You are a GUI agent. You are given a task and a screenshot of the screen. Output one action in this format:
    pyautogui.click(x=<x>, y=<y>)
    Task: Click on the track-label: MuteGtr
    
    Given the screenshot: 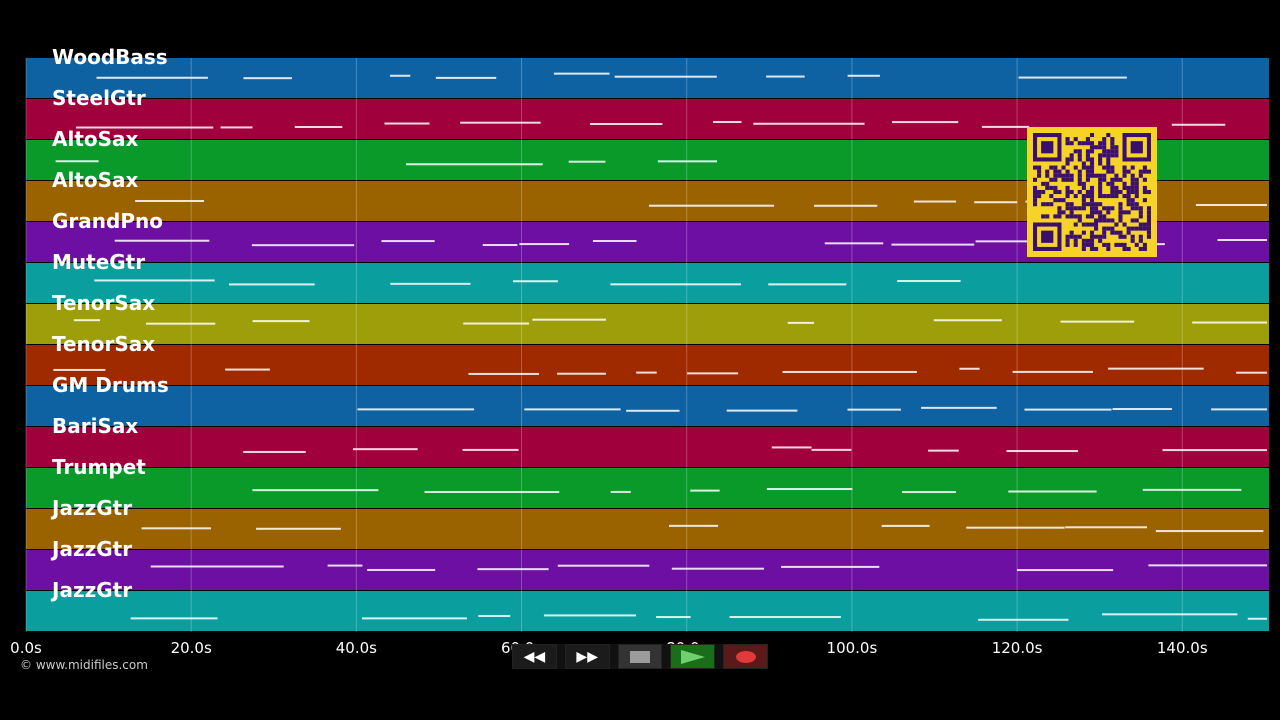 What is the action you would take?
    pyautogui.click(x=99, y=262)
    